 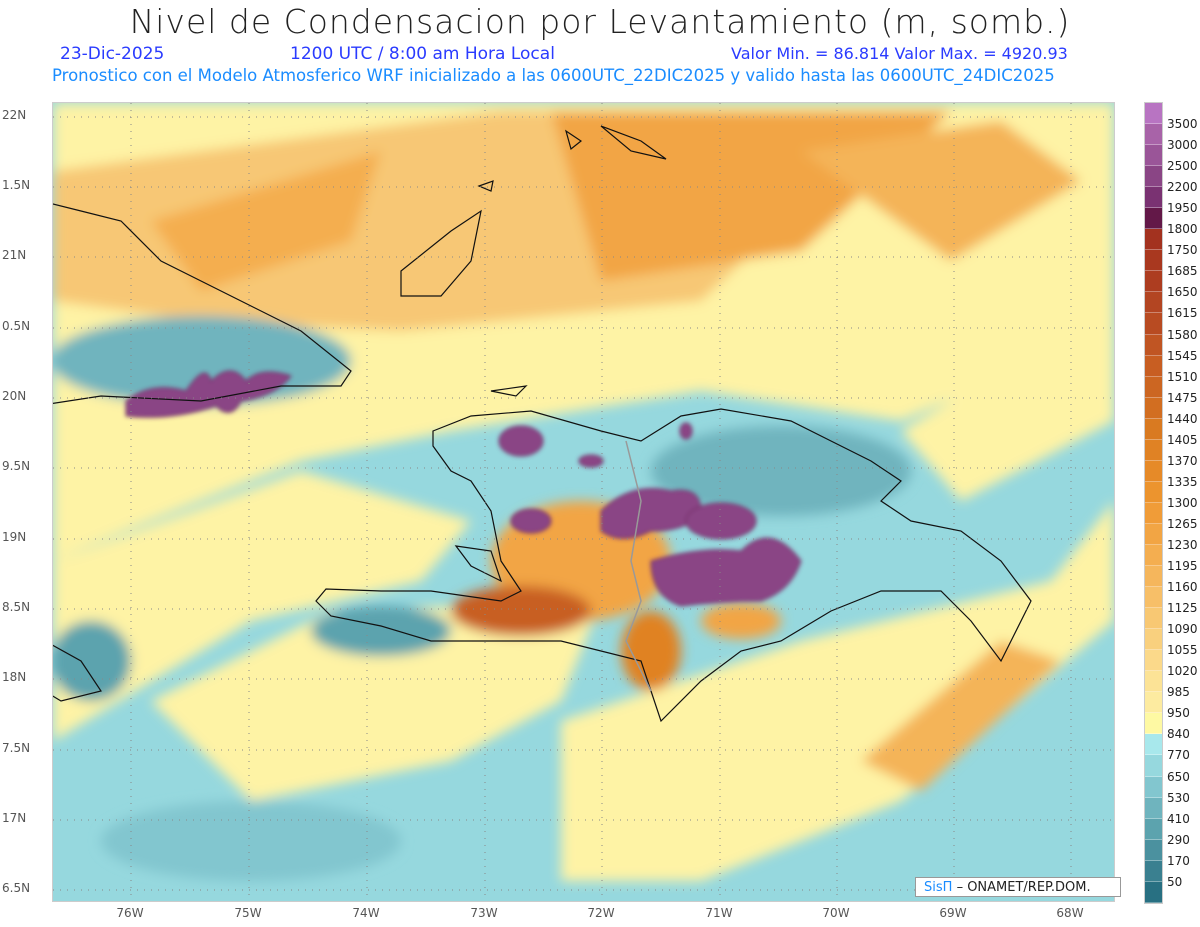 What do you see at coordinates (1182, 166) in the screenshot?
I see `colorbar-label: 2500` at bounding box center [1182, 166].